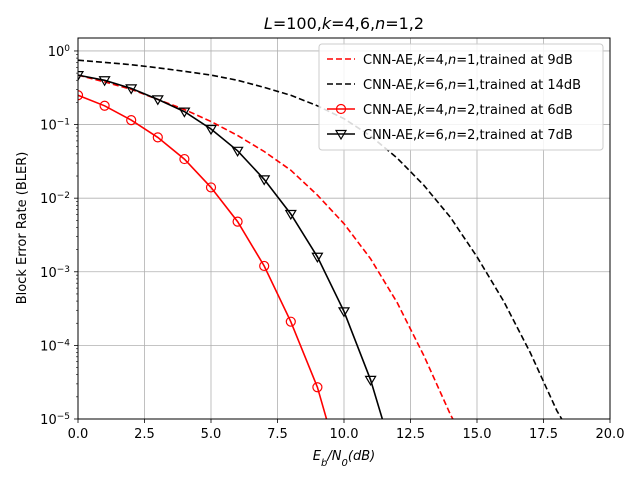  I want to click on x-tick-label: 15.0, so click(477, 434).